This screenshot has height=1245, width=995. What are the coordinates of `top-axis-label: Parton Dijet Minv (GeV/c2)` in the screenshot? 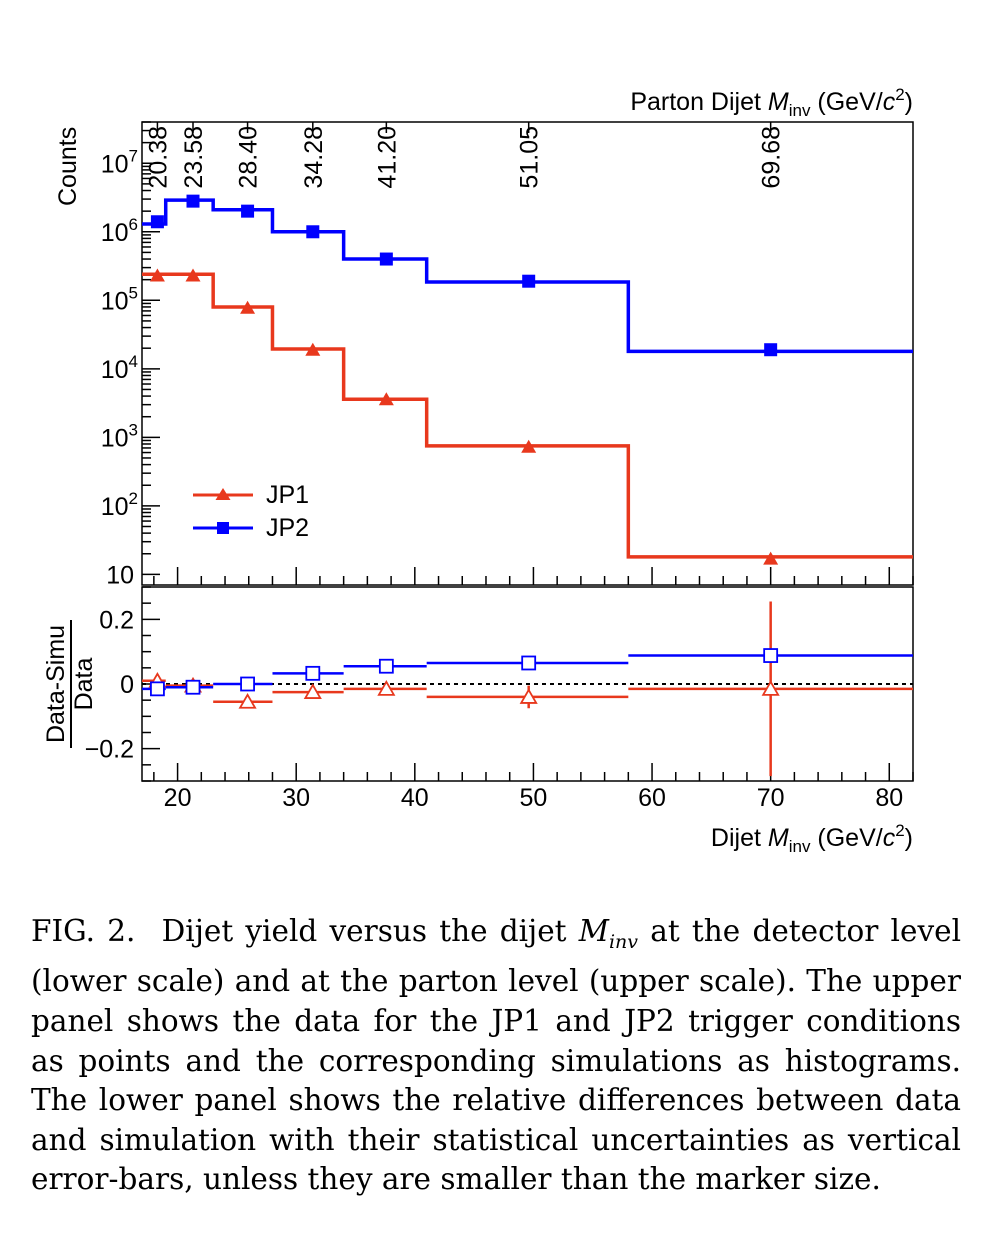 It's located at (771, 102).